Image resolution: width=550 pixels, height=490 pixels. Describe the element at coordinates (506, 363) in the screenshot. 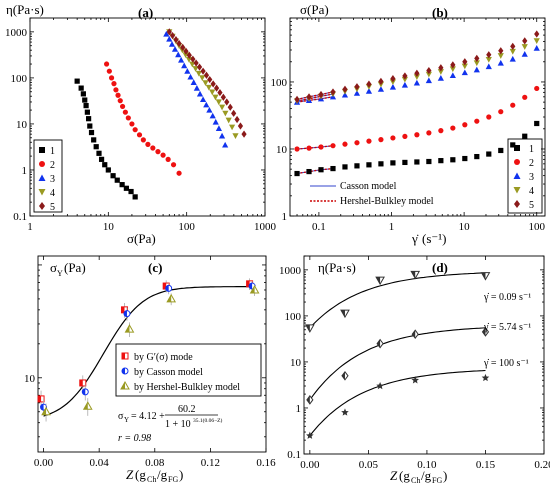

I see `annotation-rate-100: γ̇ = 100 s⁻¹` at that location.